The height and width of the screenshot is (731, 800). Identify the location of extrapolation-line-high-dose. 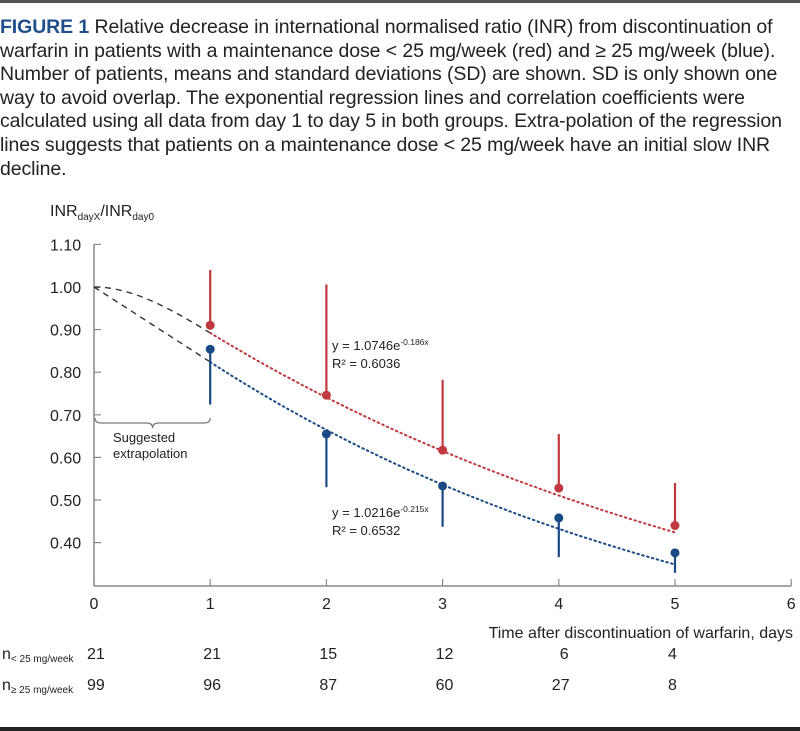
(152, 324).